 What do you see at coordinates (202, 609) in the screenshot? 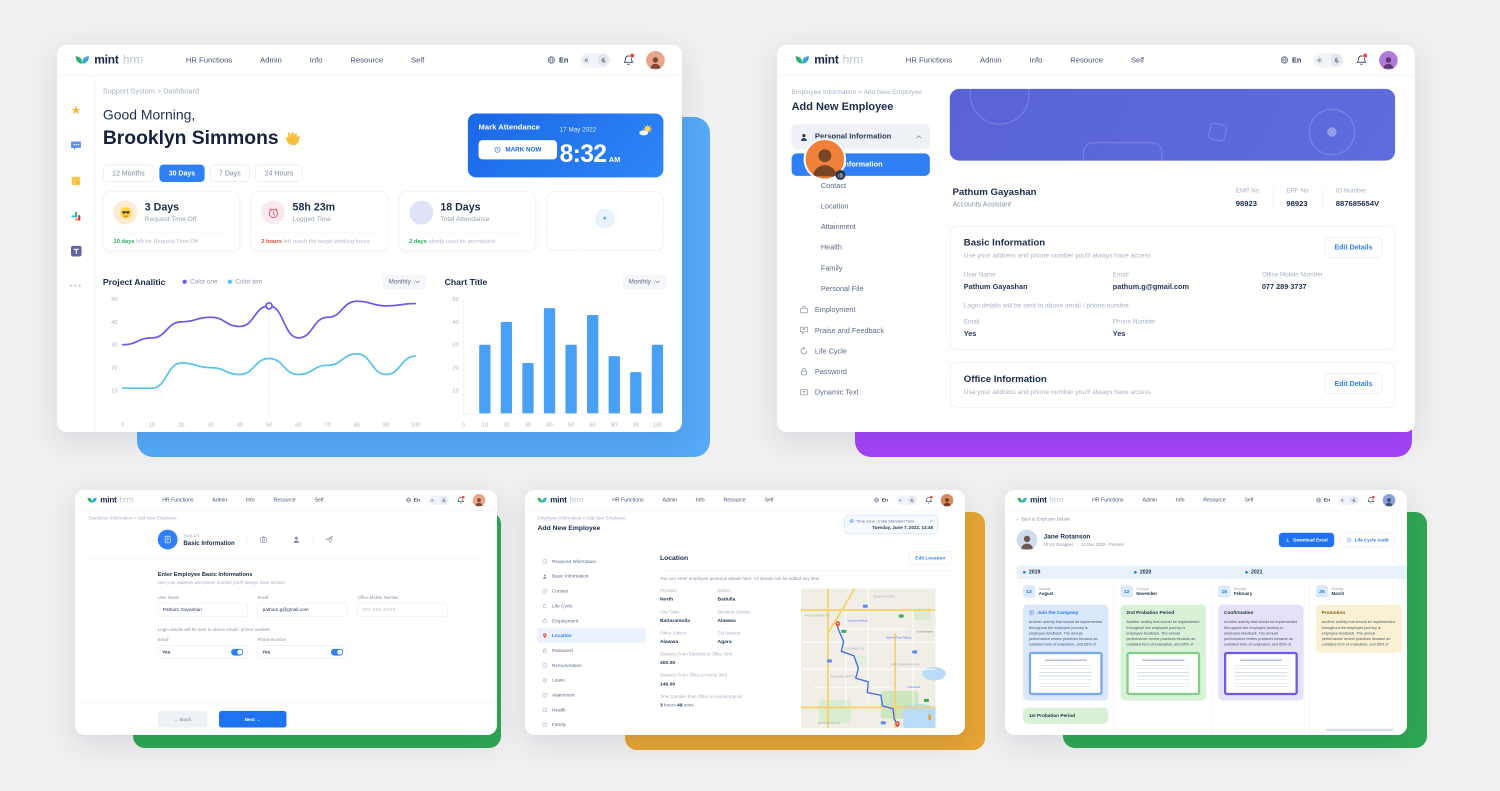
I see `user-name-input` at bounding box center [202, 609].